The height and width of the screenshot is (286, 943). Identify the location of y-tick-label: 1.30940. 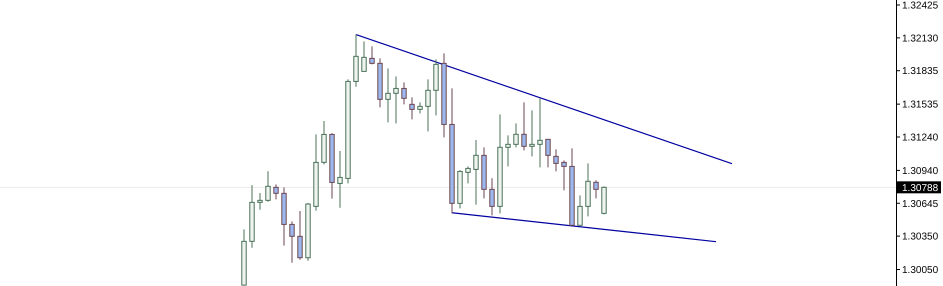
(920, 171).